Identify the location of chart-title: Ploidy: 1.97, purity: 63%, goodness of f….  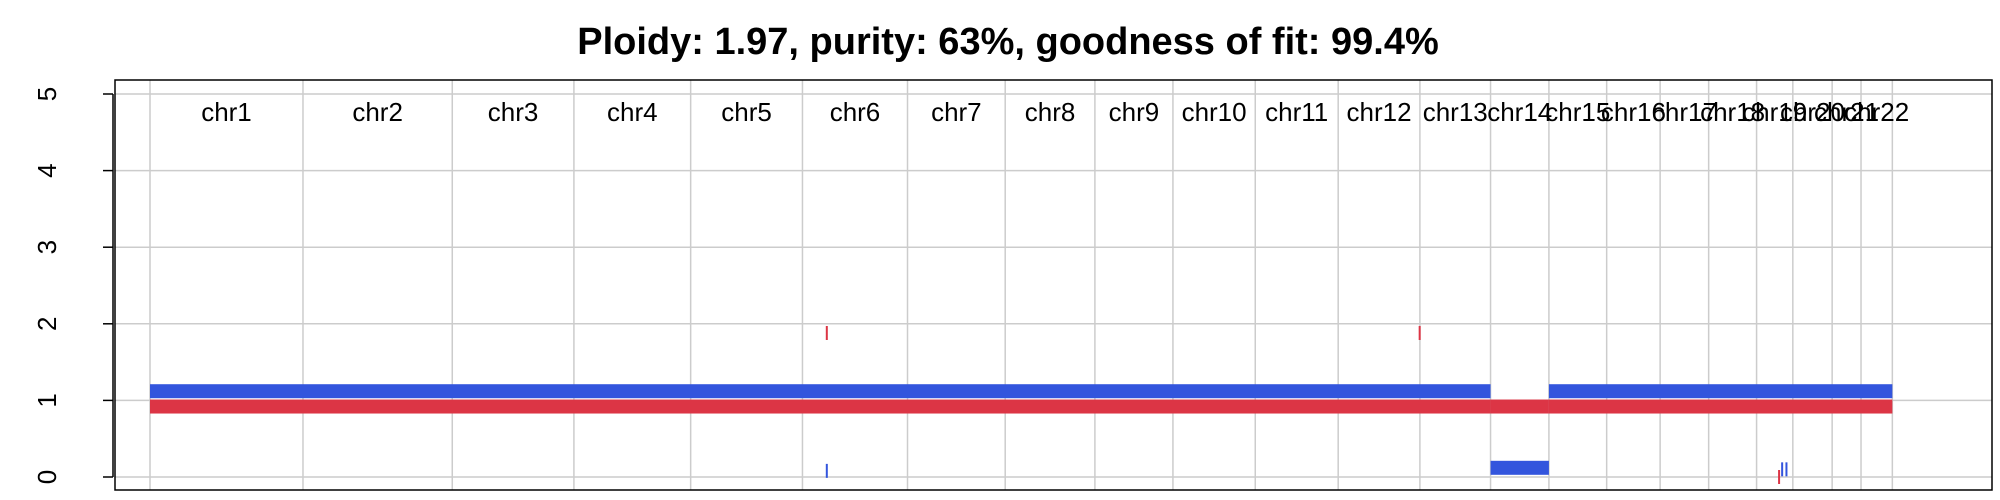
(1008, 42).